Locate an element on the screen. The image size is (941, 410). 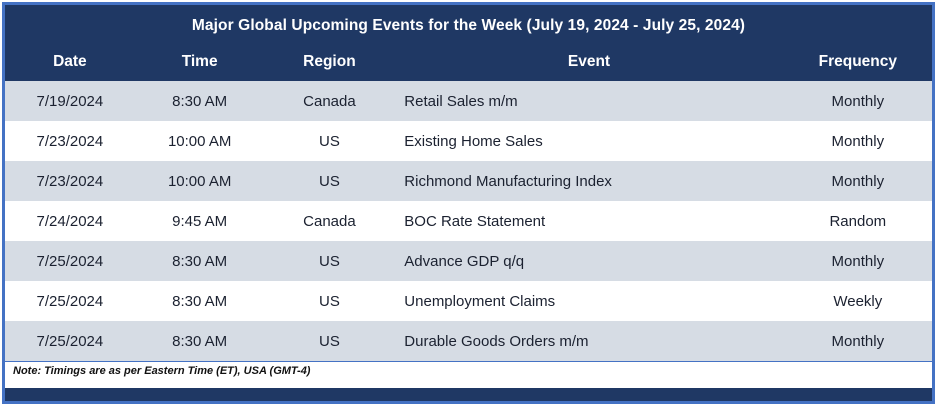
table-cell: Weekly is located at coordinates (857, 301).